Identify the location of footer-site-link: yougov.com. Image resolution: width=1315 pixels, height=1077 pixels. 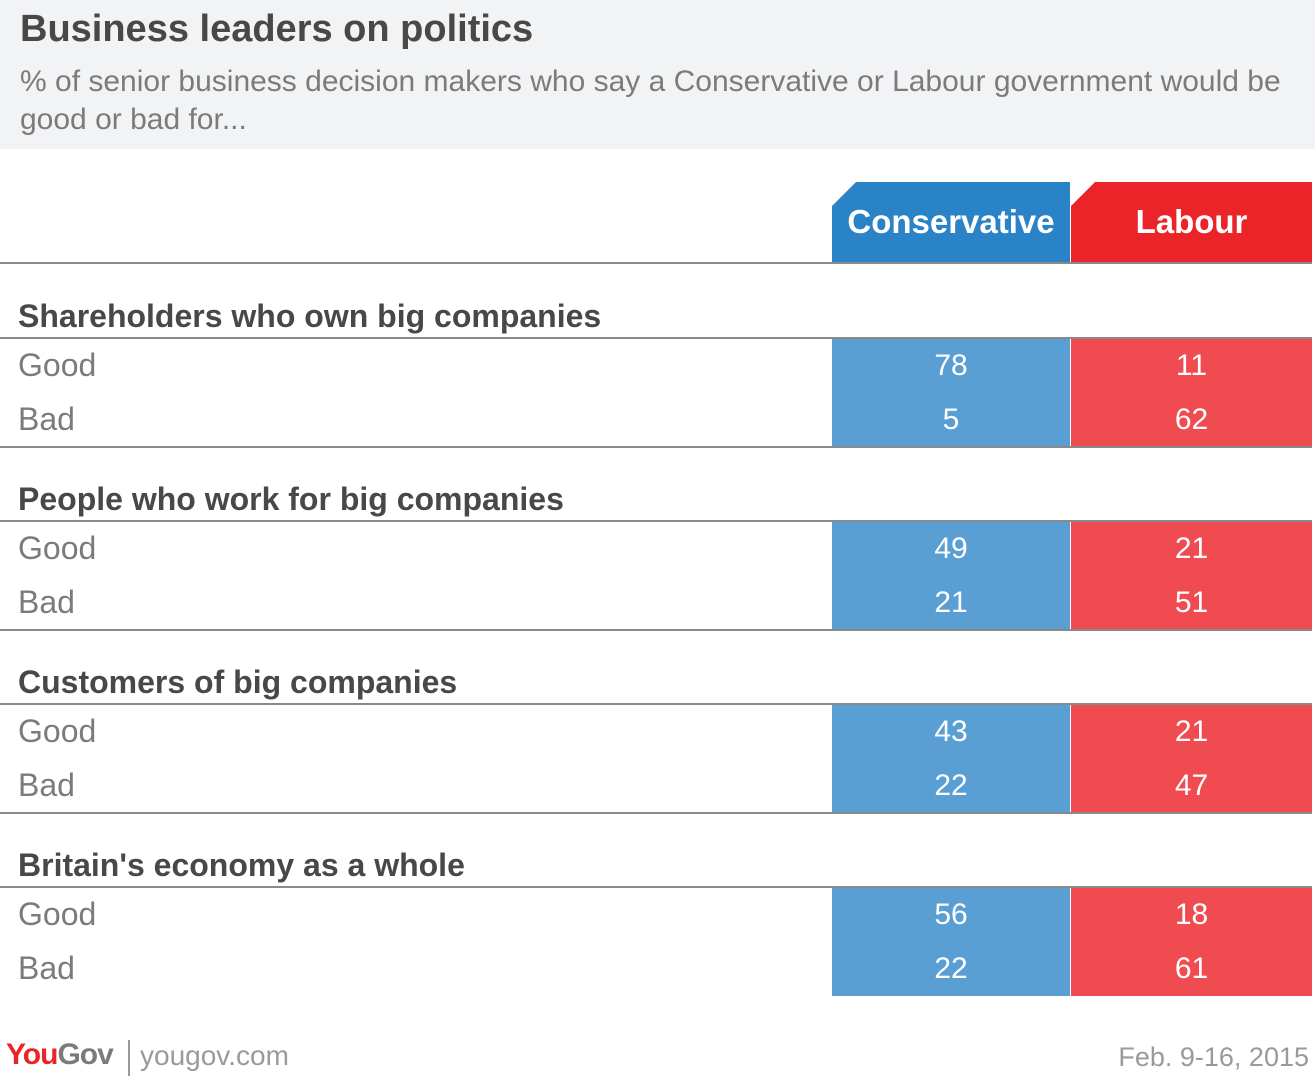
(214, 1055).